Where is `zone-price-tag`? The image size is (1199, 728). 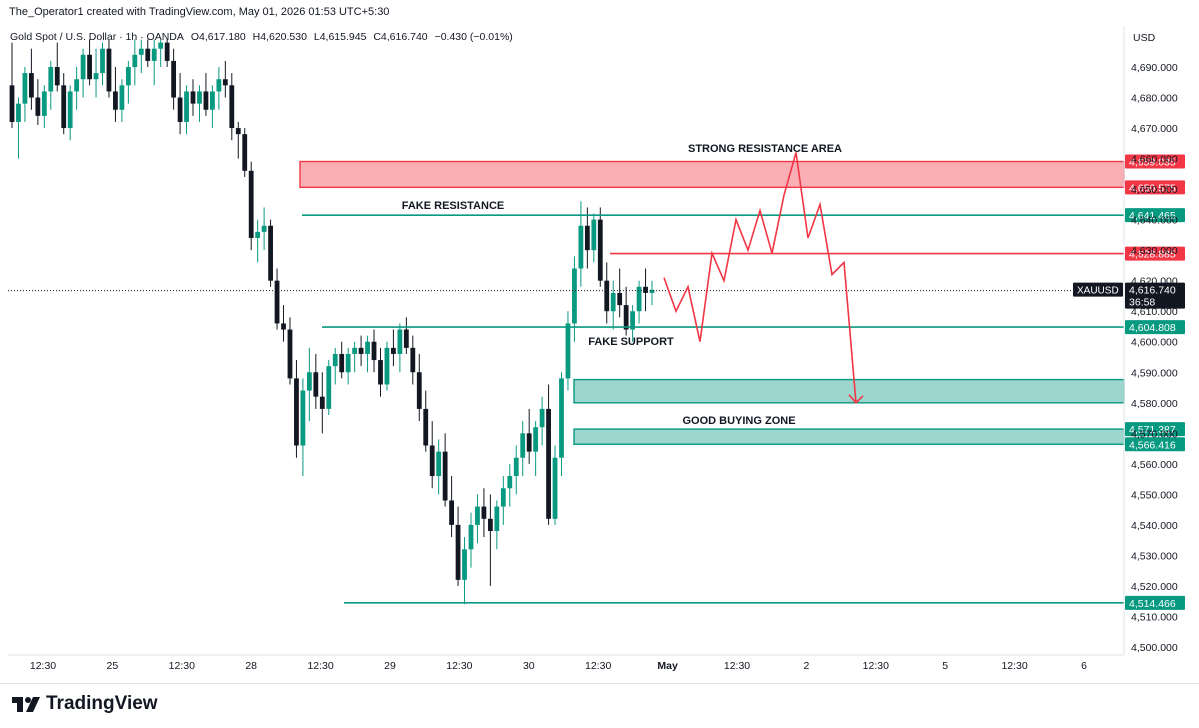
zone-price-tag is located at coordinates (1155, 444).